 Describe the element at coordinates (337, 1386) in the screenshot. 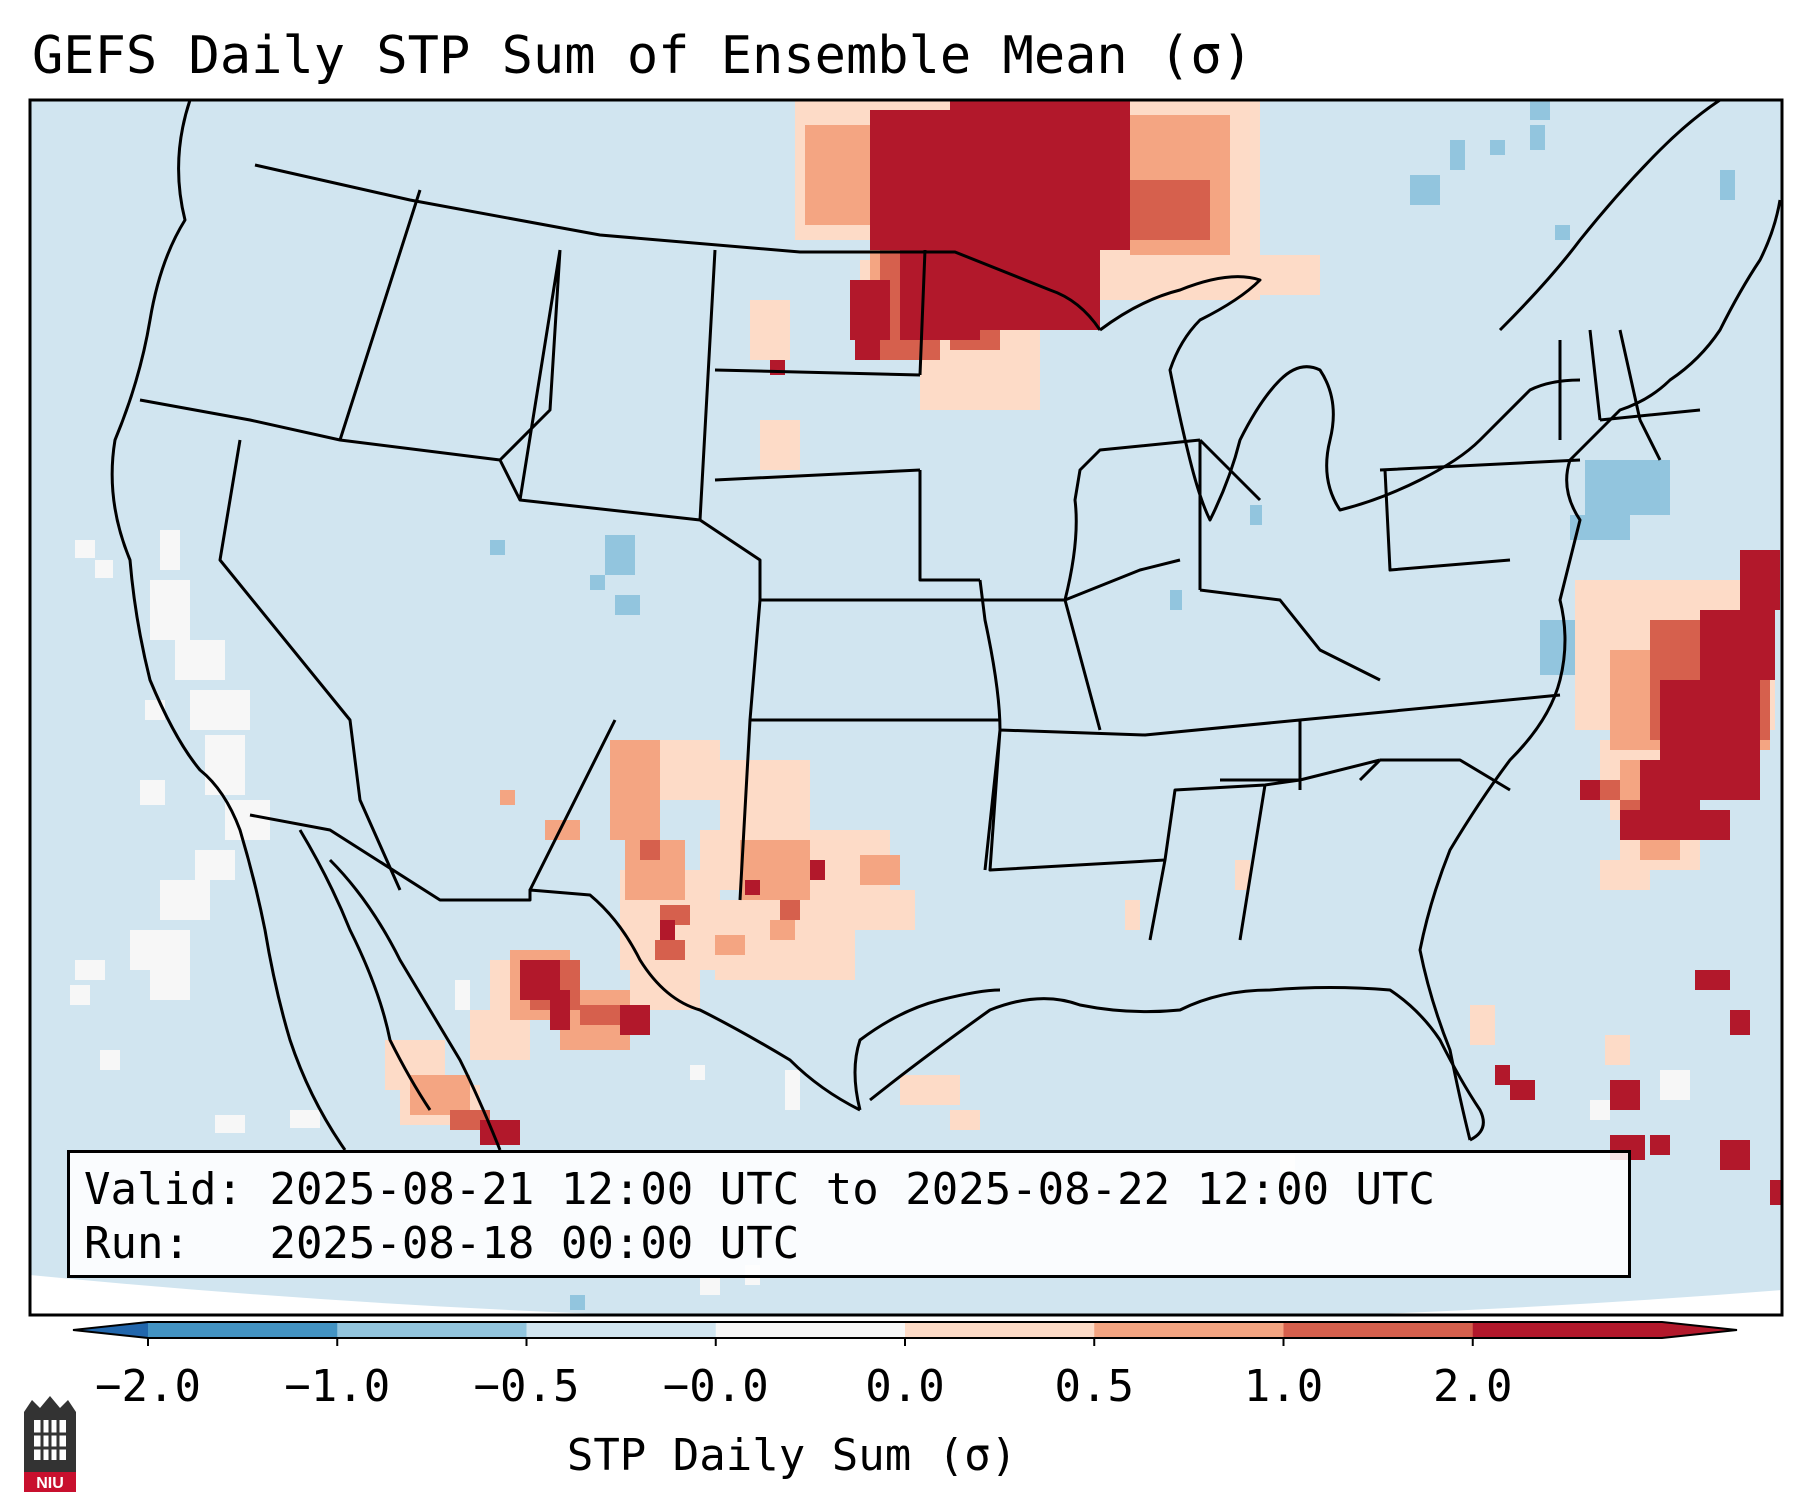

I see `colorbar-tick-label: −1.0` at that location.